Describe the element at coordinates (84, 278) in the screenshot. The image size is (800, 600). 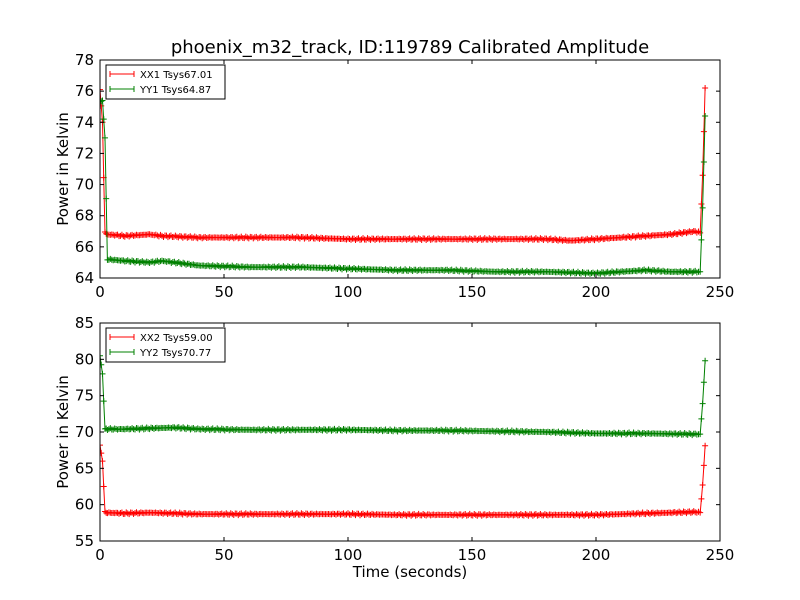
I see `y-tick-label: 64` at that location.